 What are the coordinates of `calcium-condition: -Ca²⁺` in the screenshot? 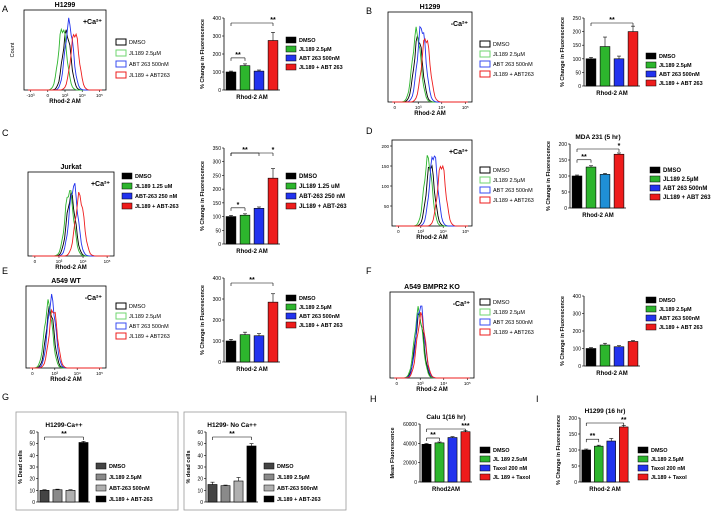 It's located at (460, 24).